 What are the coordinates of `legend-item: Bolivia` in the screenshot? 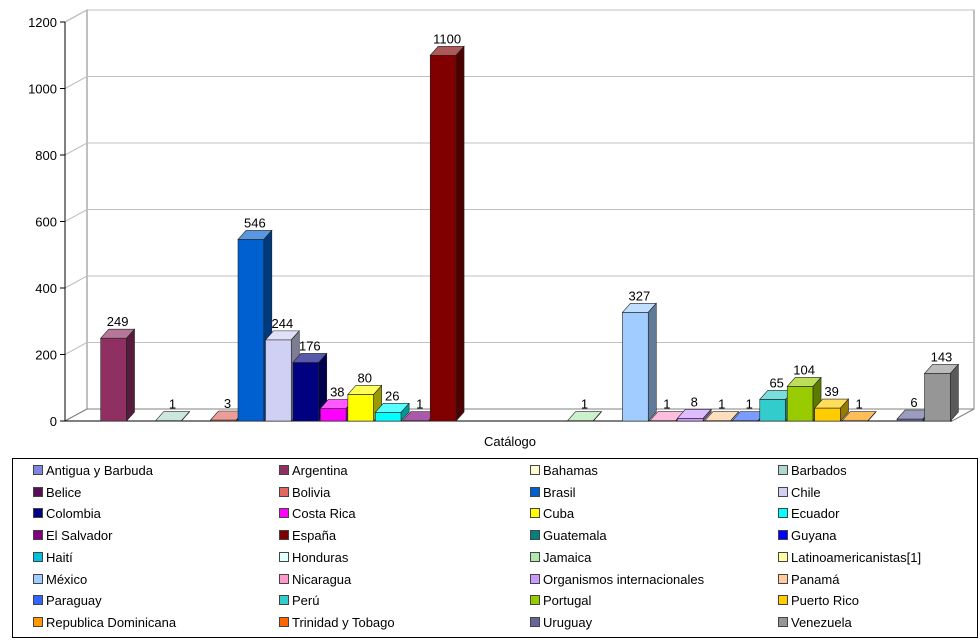 It's located at (304, 493).